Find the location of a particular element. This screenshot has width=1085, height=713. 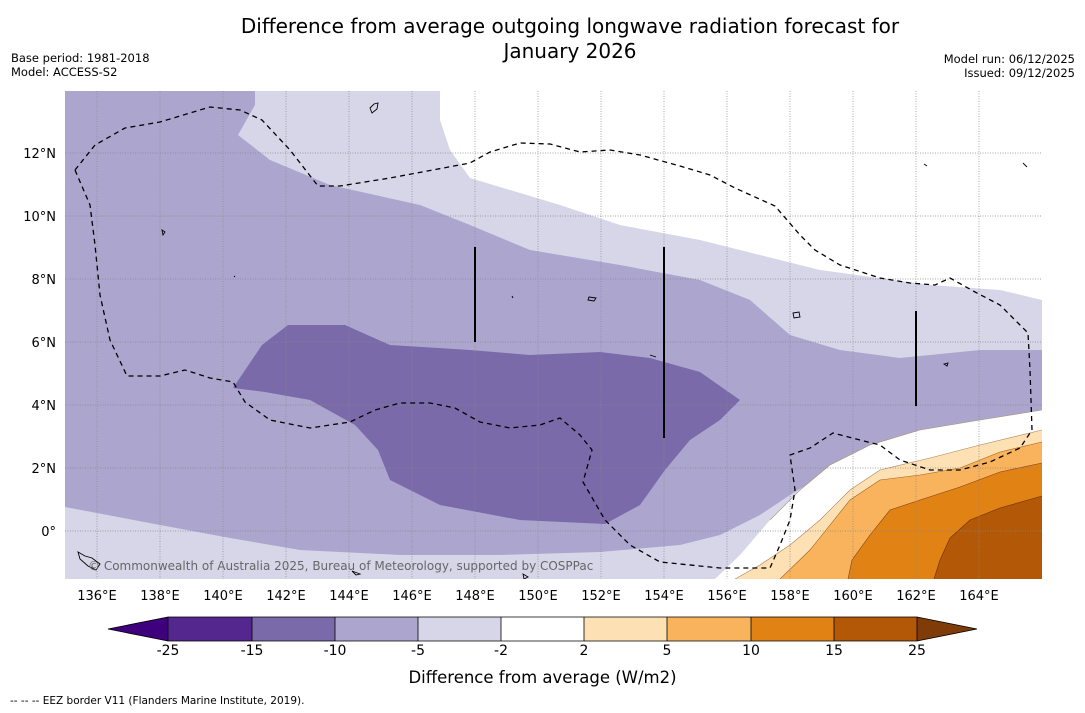

lon-tick-label: 138°E is located at coordinates (160, 596).